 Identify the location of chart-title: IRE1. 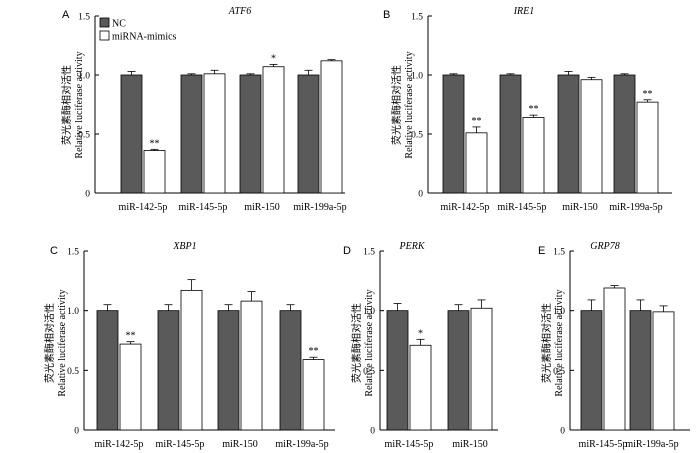
(524, 11).